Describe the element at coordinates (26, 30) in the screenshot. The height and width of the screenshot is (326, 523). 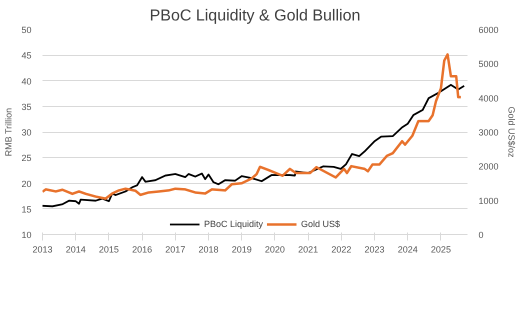
I see `y-tick-label: 50` at that location.